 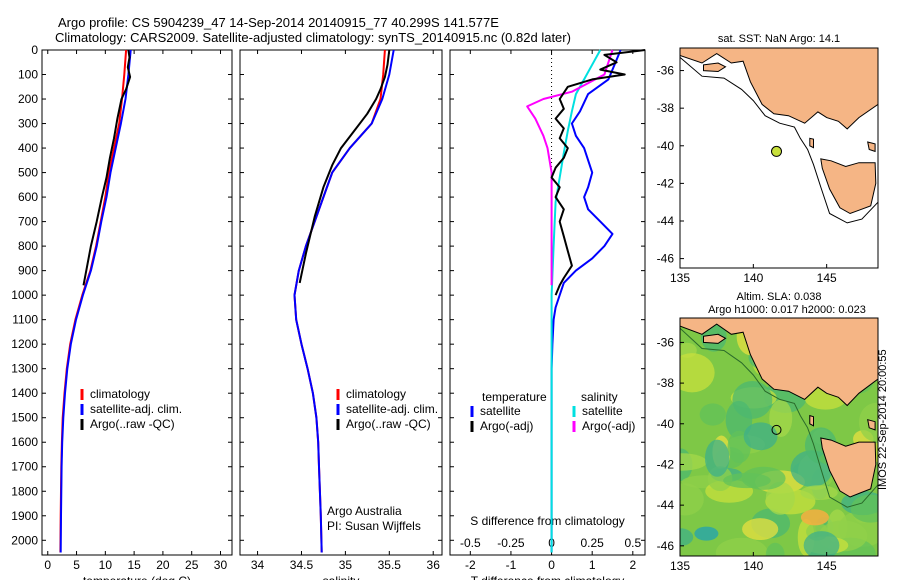 What do you see at coordinates (28, 197) in the screenshot?
I see `y-tick-label: 600` at bounding box center [28, 197].